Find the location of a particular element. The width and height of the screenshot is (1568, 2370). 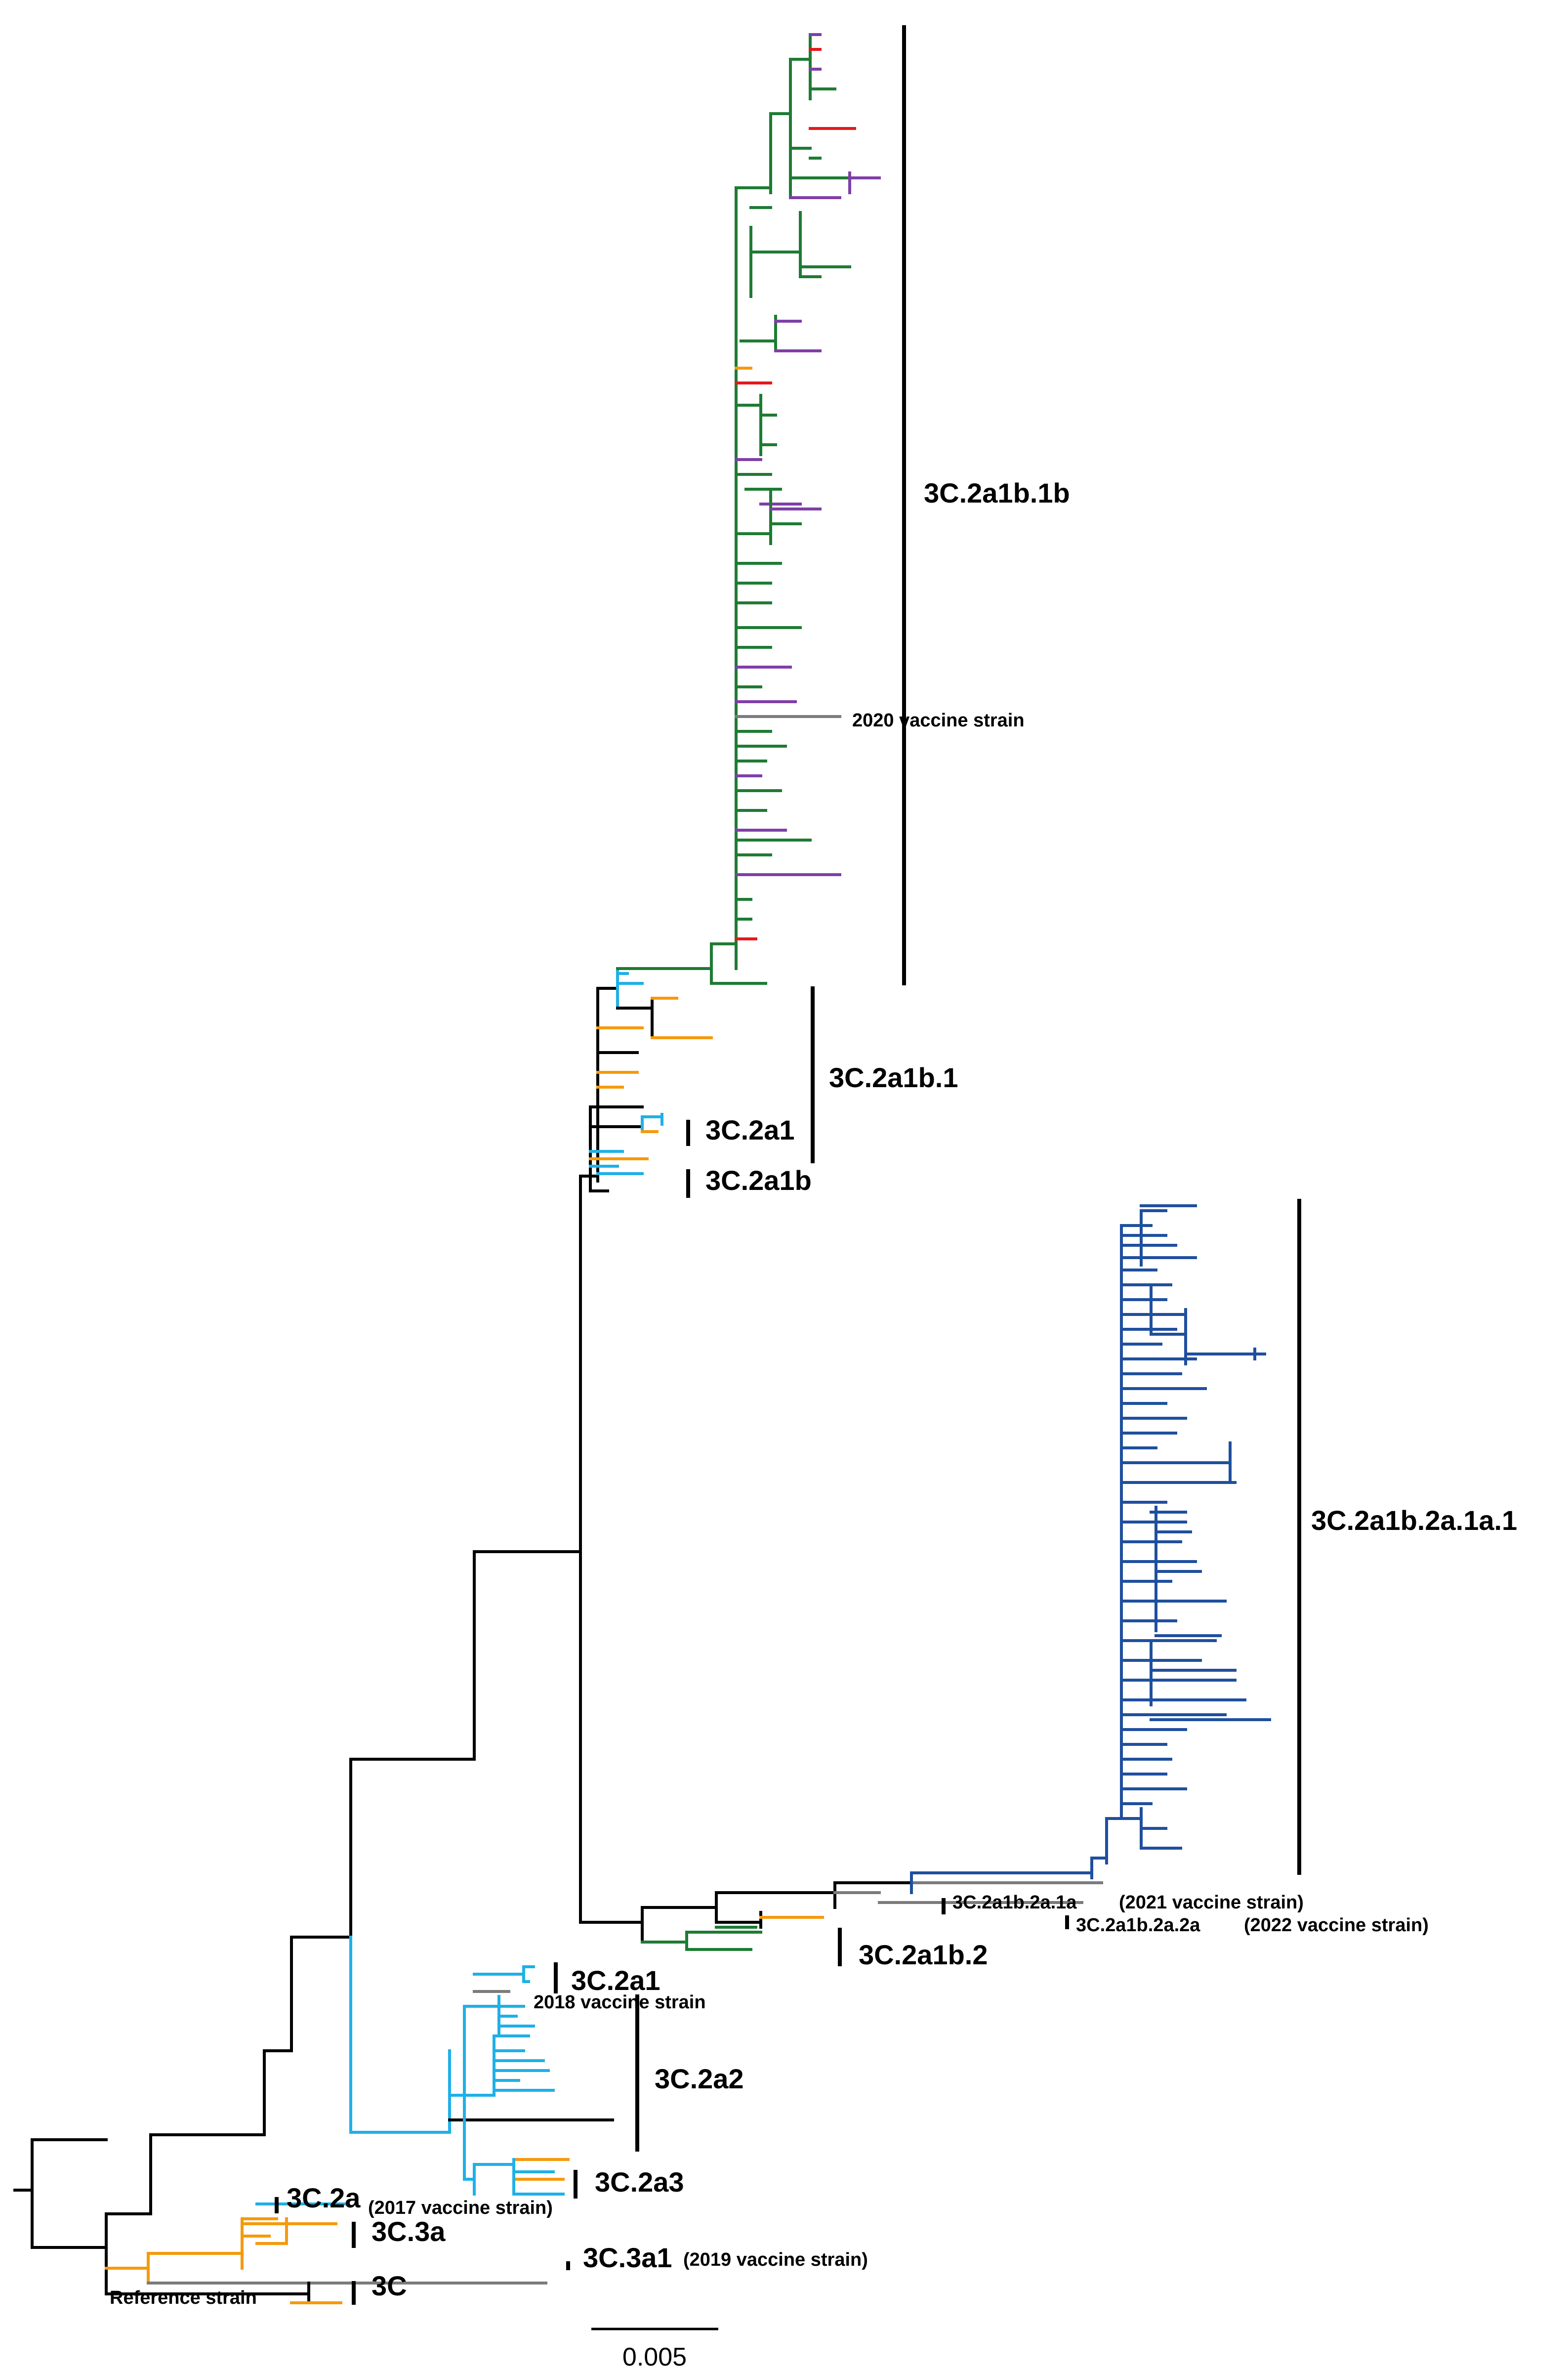

vaccine-2020-note: 2020 vaccine strain is located at coordinates (938, 720).